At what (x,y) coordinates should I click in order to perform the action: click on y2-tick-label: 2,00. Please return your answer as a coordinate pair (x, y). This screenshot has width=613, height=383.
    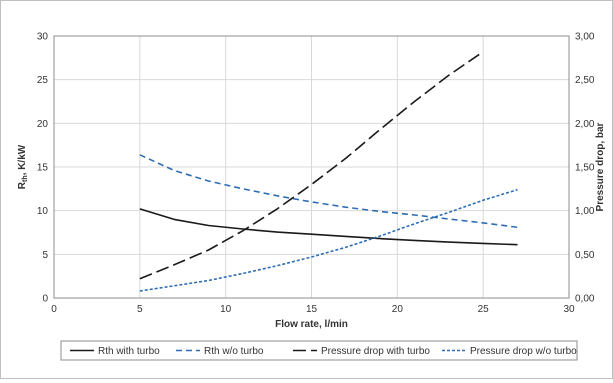
    Looking at the image, I should click on (585, 124).